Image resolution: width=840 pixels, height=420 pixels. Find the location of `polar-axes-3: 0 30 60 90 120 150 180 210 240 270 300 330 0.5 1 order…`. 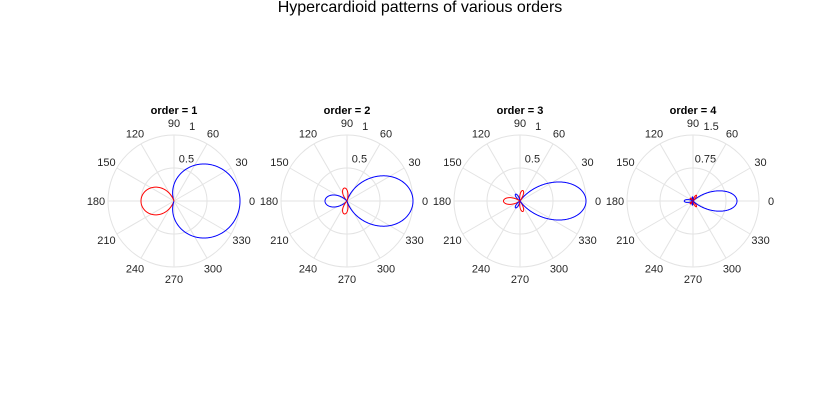

polar-axes-3: 0 30 60 90 120 150 180 210 240 270 300 330 0.5 1 order… is located at coordinates (517, 195).